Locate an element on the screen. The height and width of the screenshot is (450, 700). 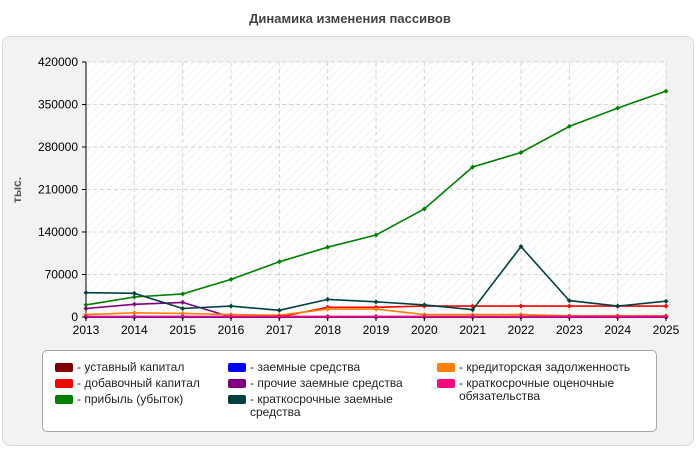
legend-label: - краткосрочные заемные средства is located at coordinates (321, 405).